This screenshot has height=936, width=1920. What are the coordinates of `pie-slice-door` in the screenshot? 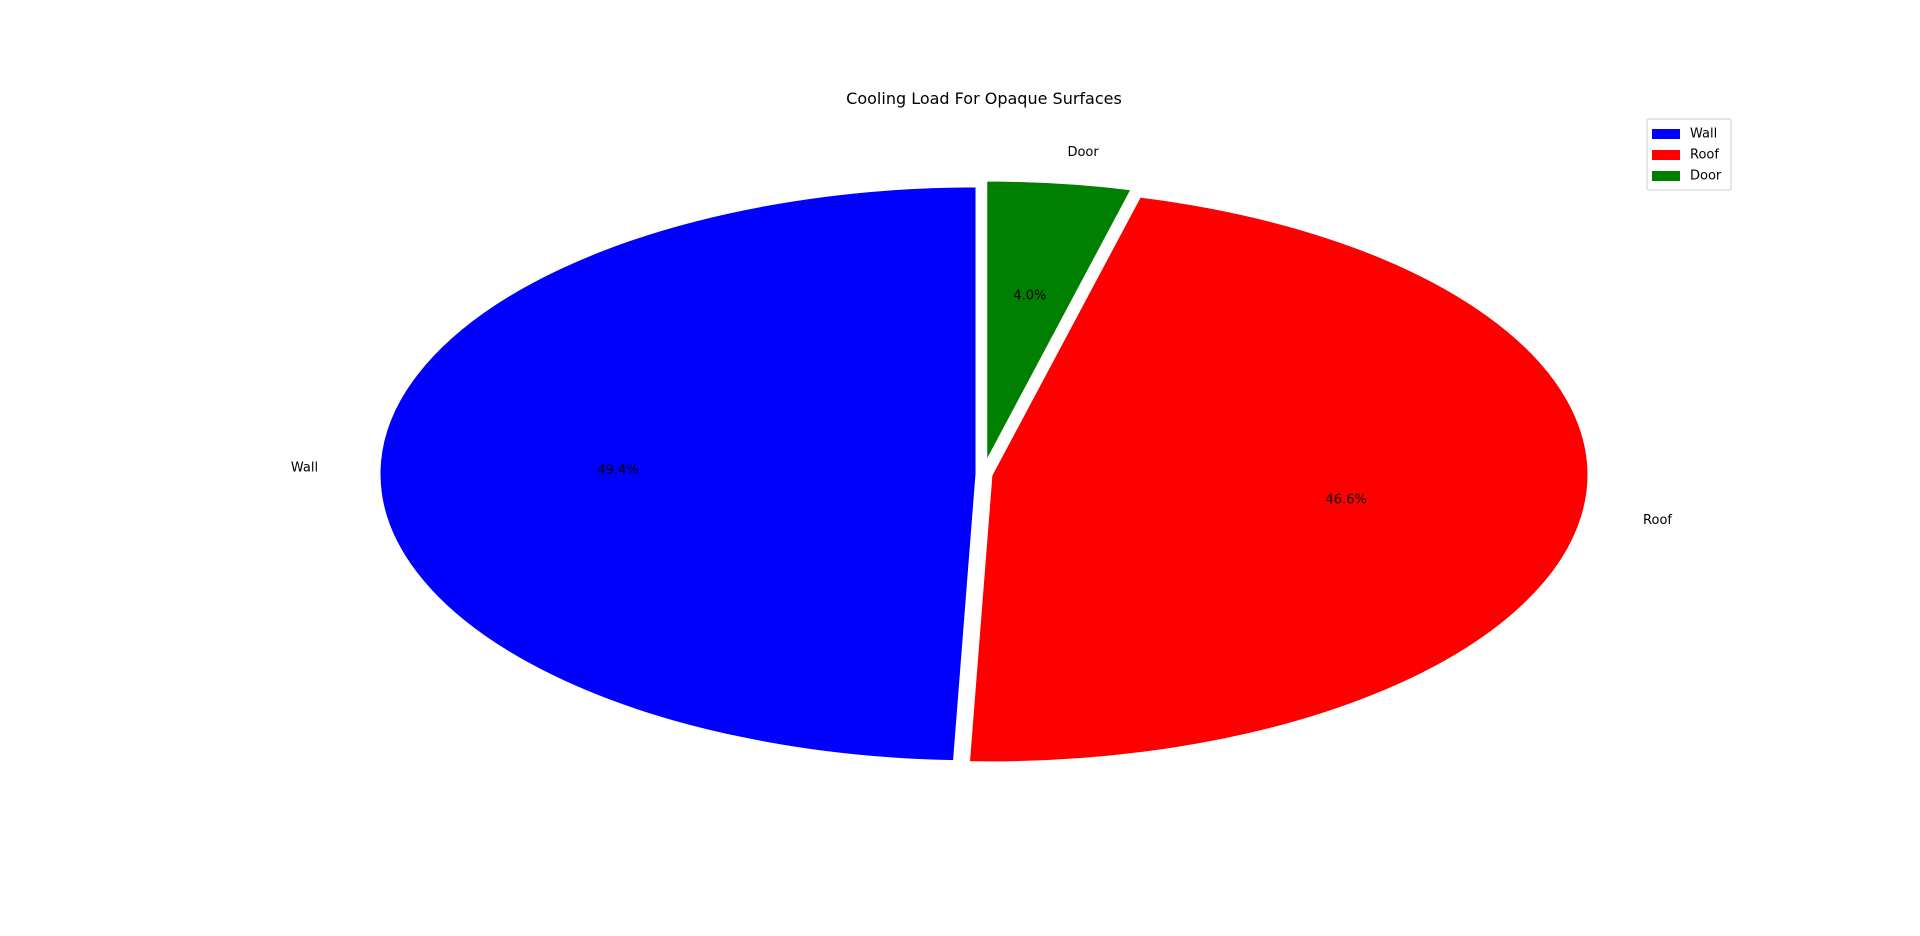 It's located at (1060, 323).